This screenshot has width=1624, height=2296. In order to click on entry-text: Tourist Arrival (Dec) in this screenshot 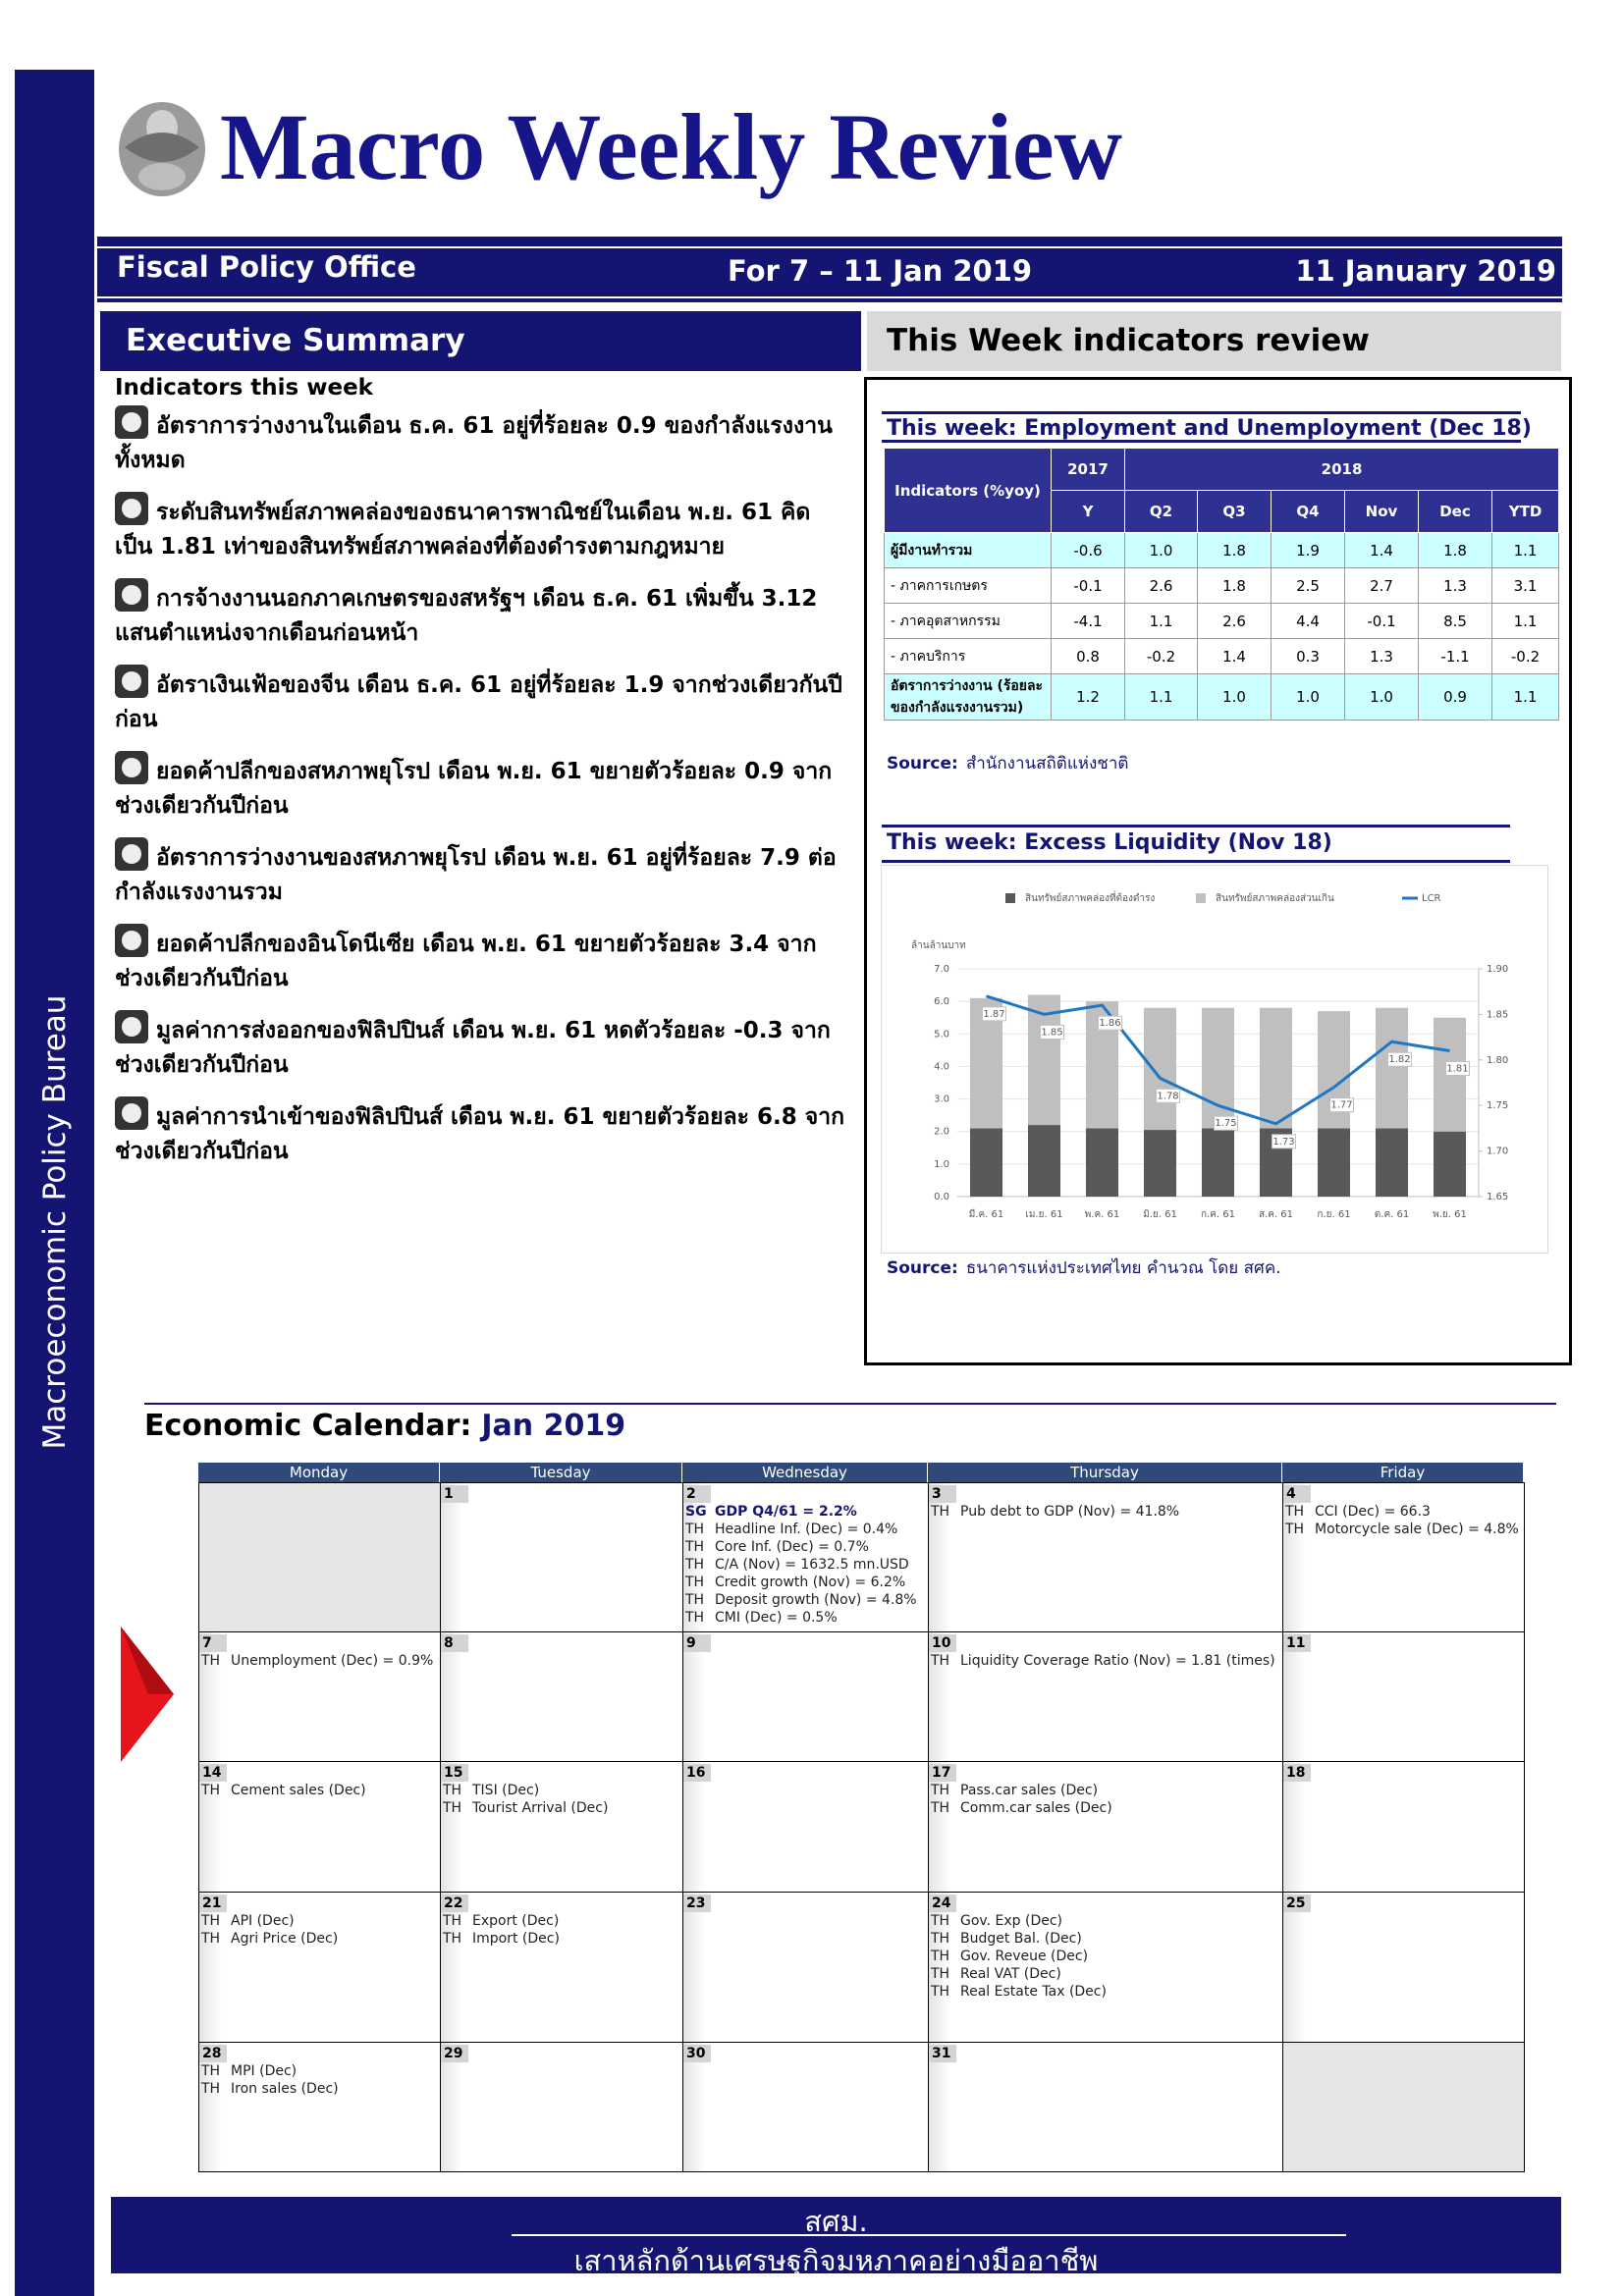, I will do `click(540, 1808)`.